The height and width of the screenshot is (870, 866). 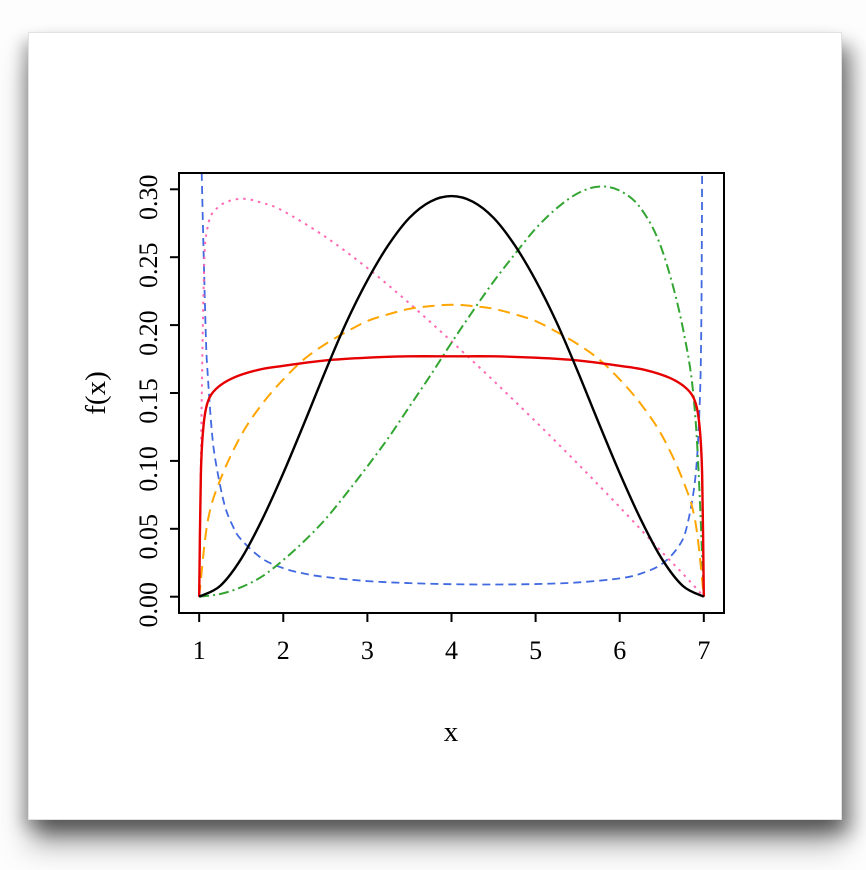 I want to click on x-tick-label: 2, so click(x=283, y=650).